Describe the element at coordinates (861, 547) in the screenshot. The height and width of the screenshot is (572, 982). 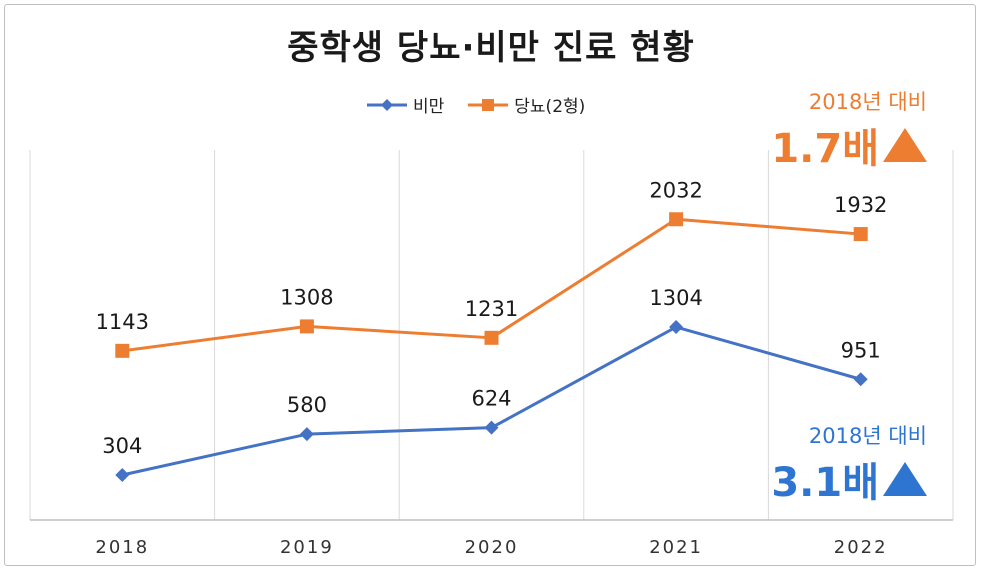
I see `x-tick-label: 2022` at that location.